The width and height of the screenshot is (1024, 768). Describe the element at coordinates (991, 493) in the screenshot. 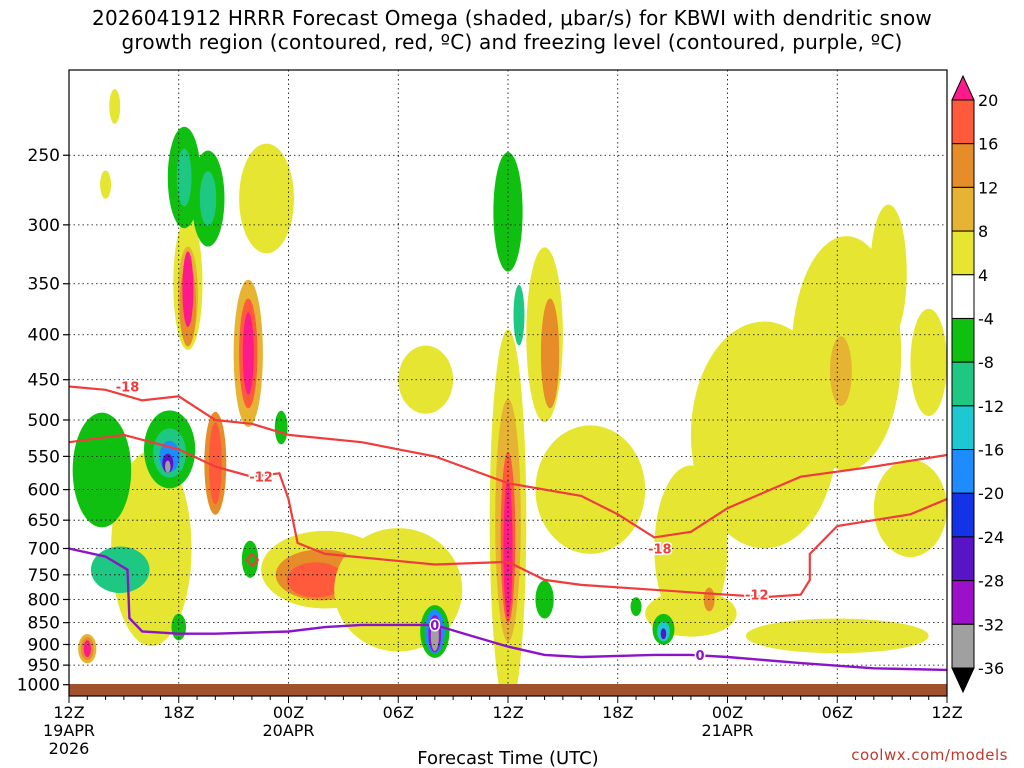

I see `colorbar-label--20: -20` at that location.